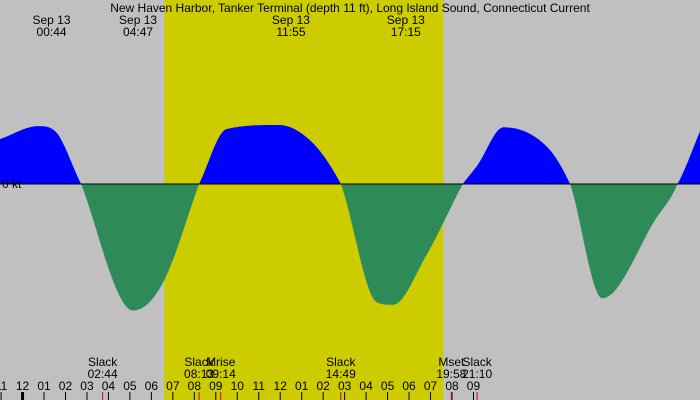 The width and height of the screenshot is (700, 400). Describe the element at coordinates (290, 32) in the screenshot. I see `top-annotation-time: 11:55` at that location.